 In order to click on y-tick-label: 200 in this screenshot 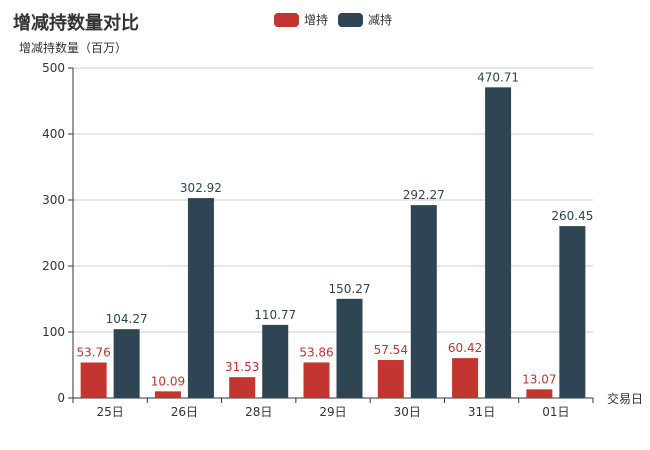, I will do `click(53, 266)`.